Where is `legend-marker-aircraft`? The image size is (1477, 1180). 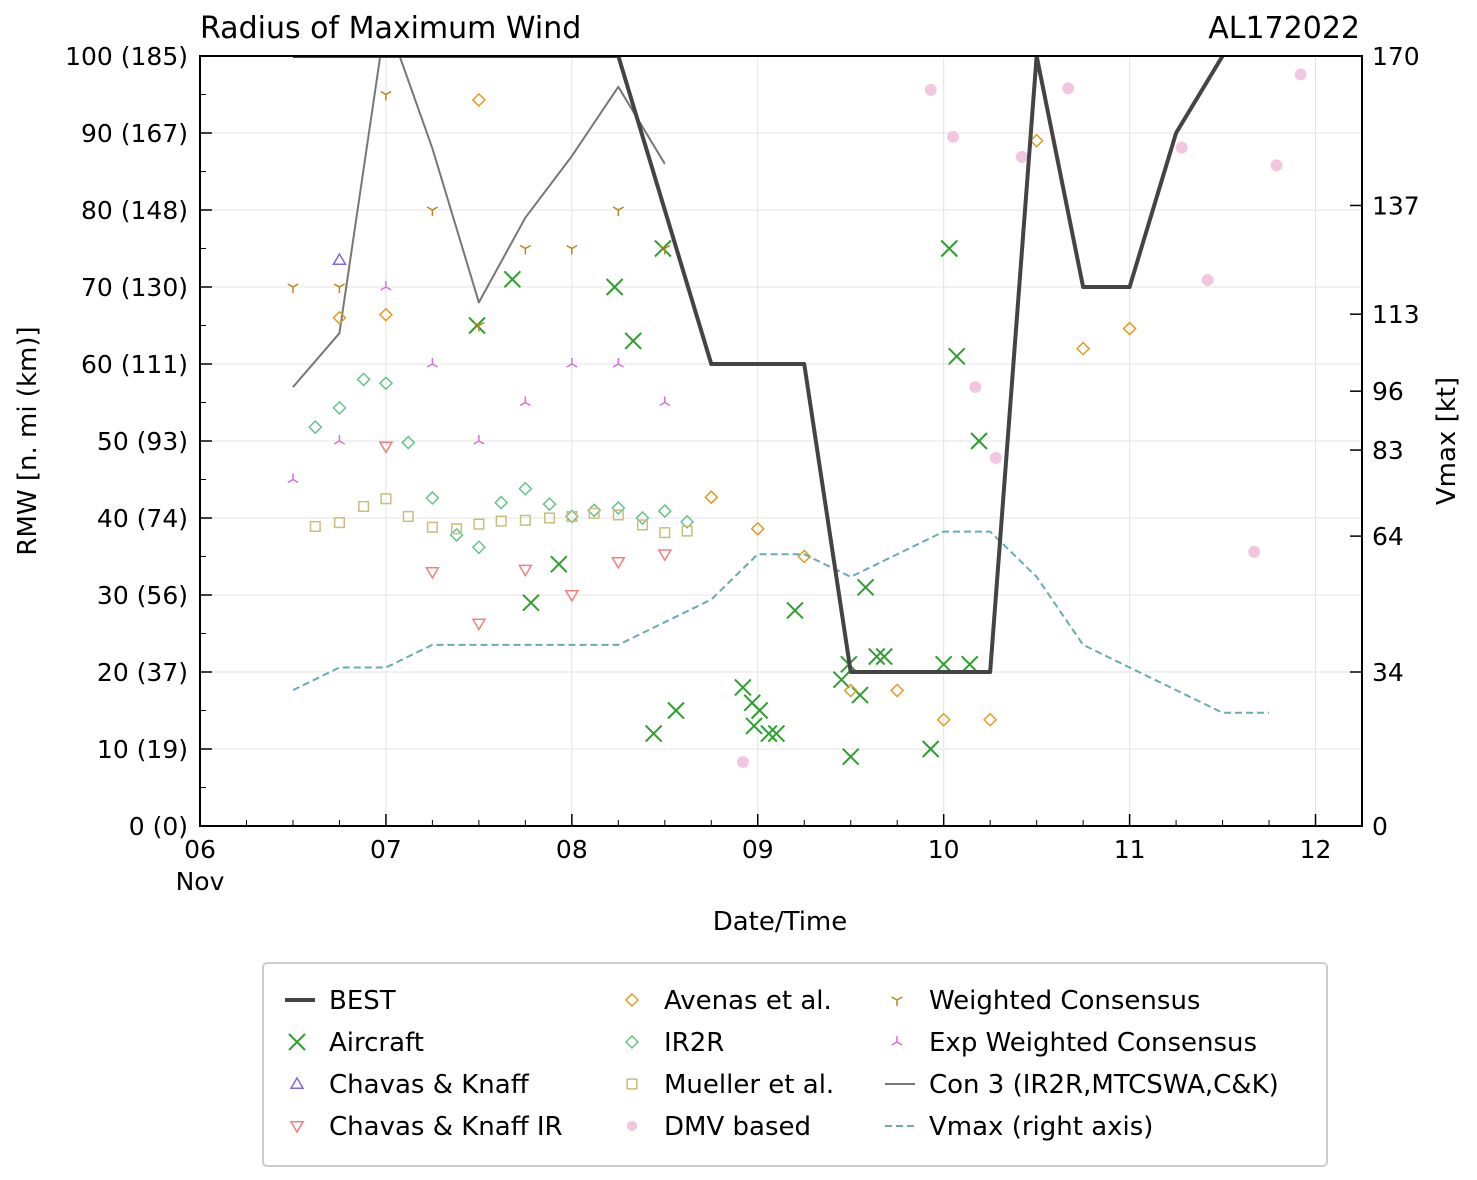
legend-marker-aircraft is located at coordinates (297, 1042).